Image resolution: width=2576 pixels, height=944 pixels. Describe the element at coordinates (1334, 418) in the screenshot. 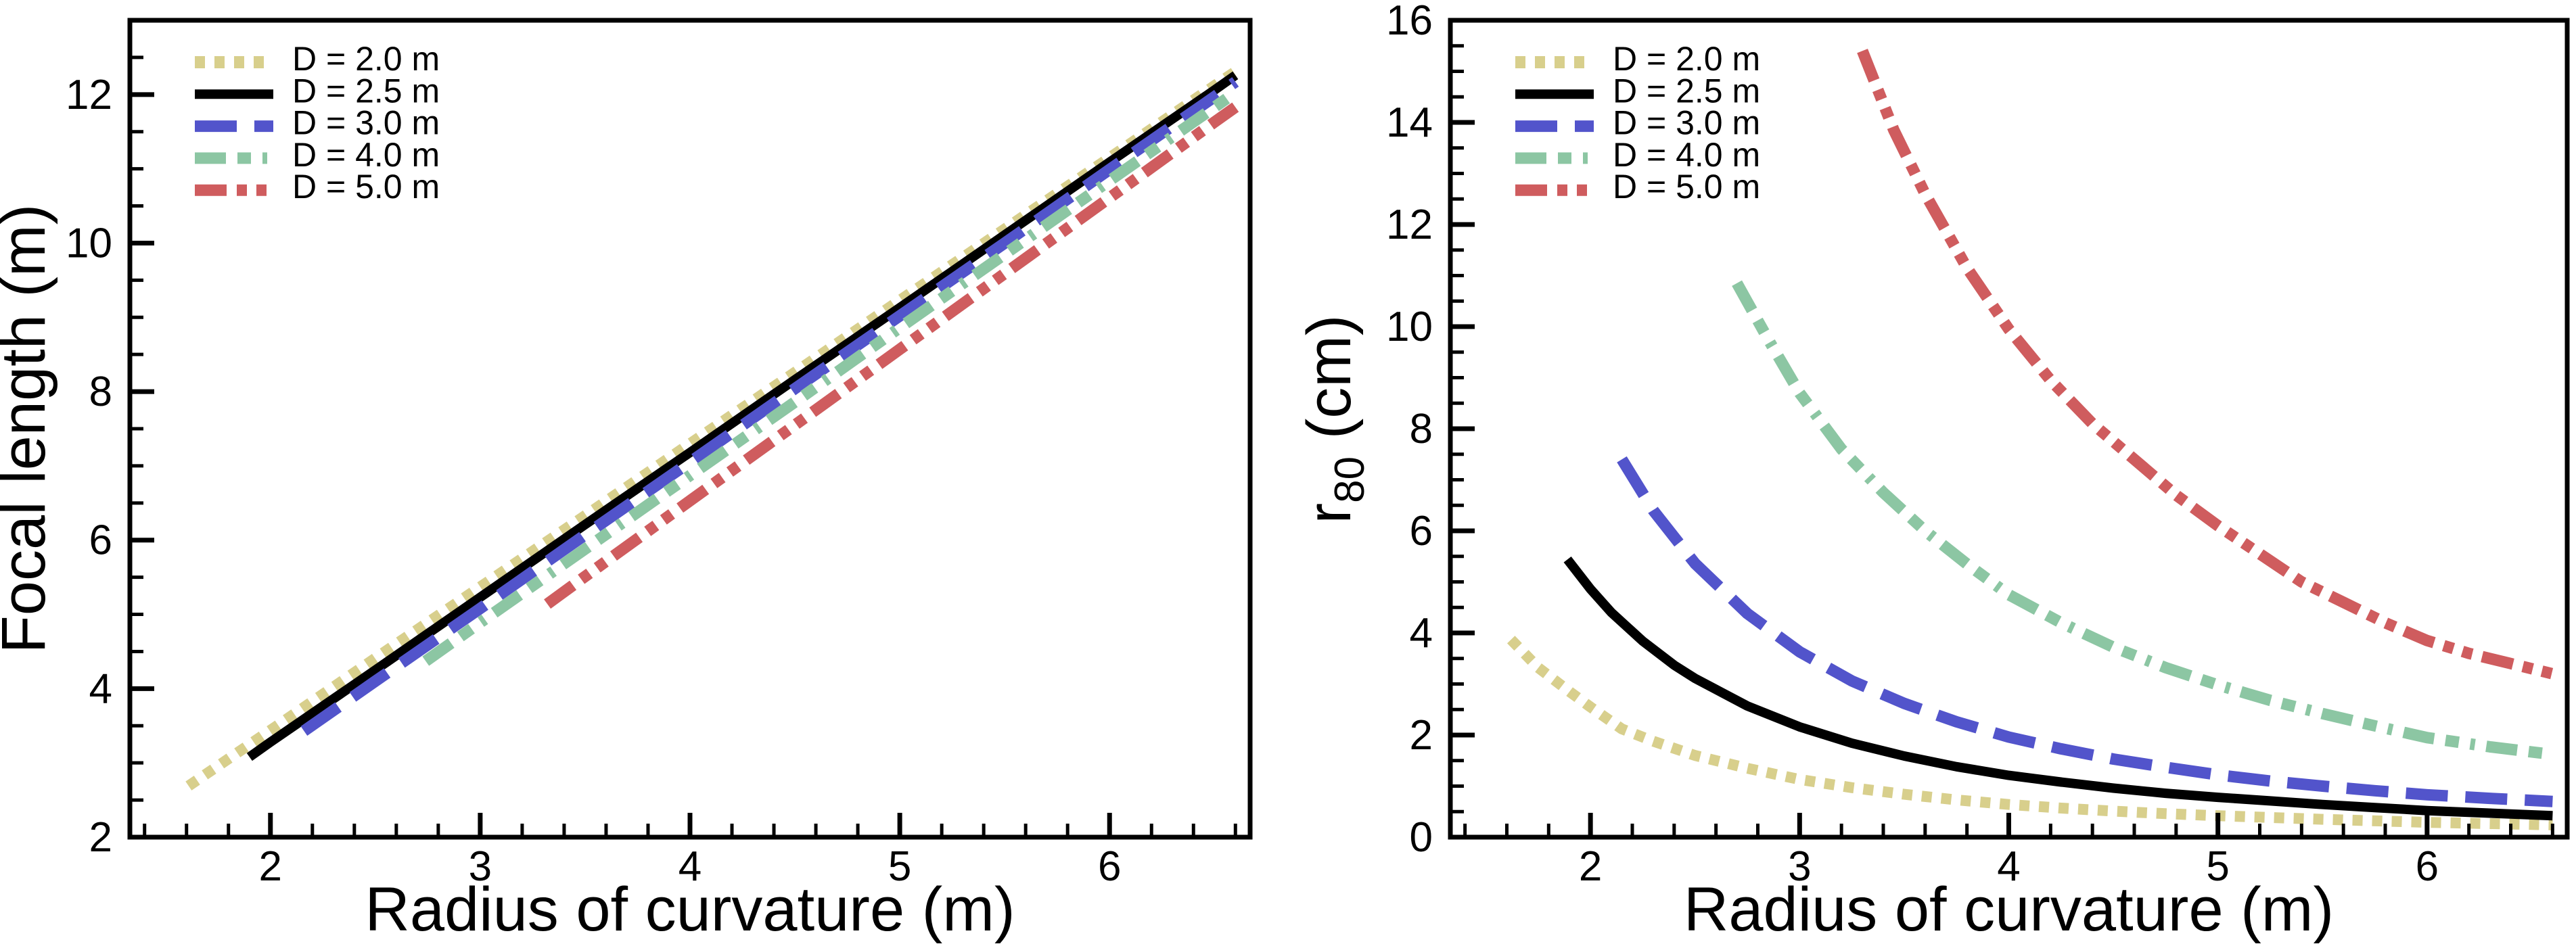

I see `y-axis-title: r80 (cm)` at that location.